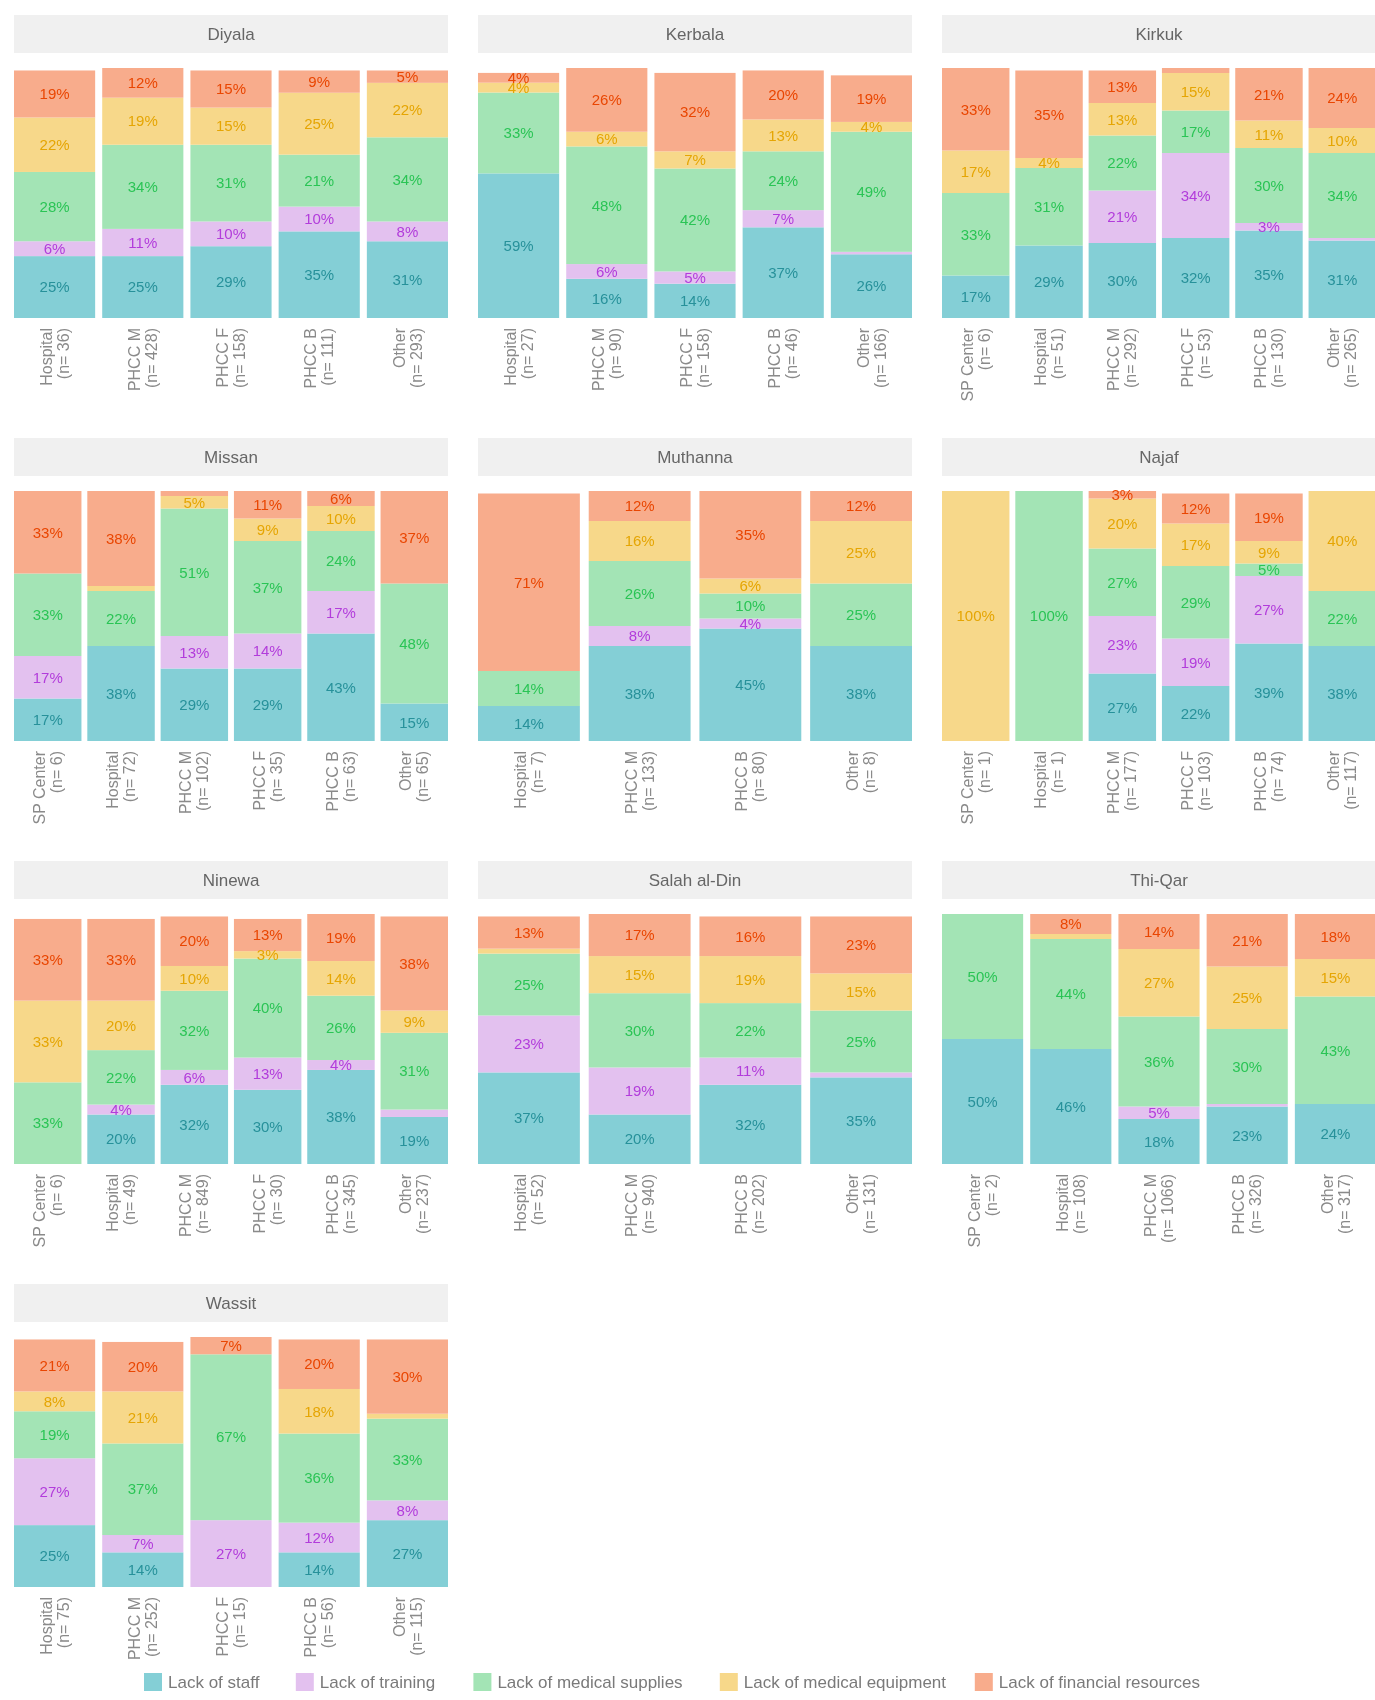  I want to click on data-label: 27%, so click(54, 1491).